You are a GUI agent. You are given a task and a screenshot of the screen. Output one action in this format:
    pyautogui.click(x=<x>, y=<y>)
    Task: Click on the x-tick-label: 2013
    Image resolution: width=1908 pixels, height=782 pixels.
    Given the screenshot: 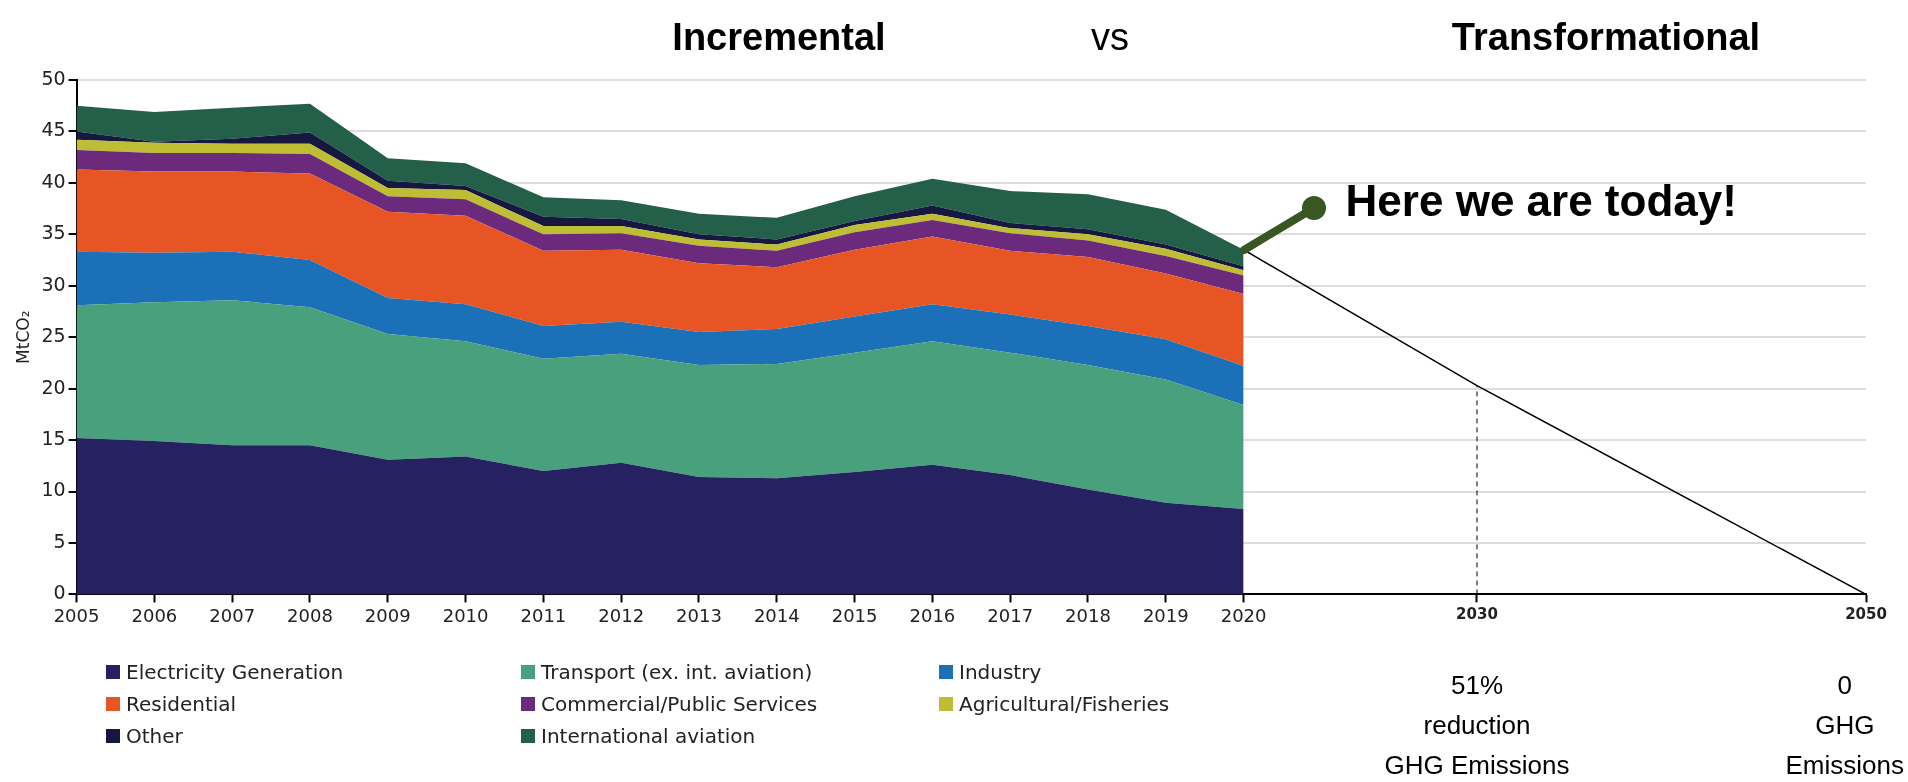 What is the action you would take?
    pyautogui.click(x=699, y=615)
    